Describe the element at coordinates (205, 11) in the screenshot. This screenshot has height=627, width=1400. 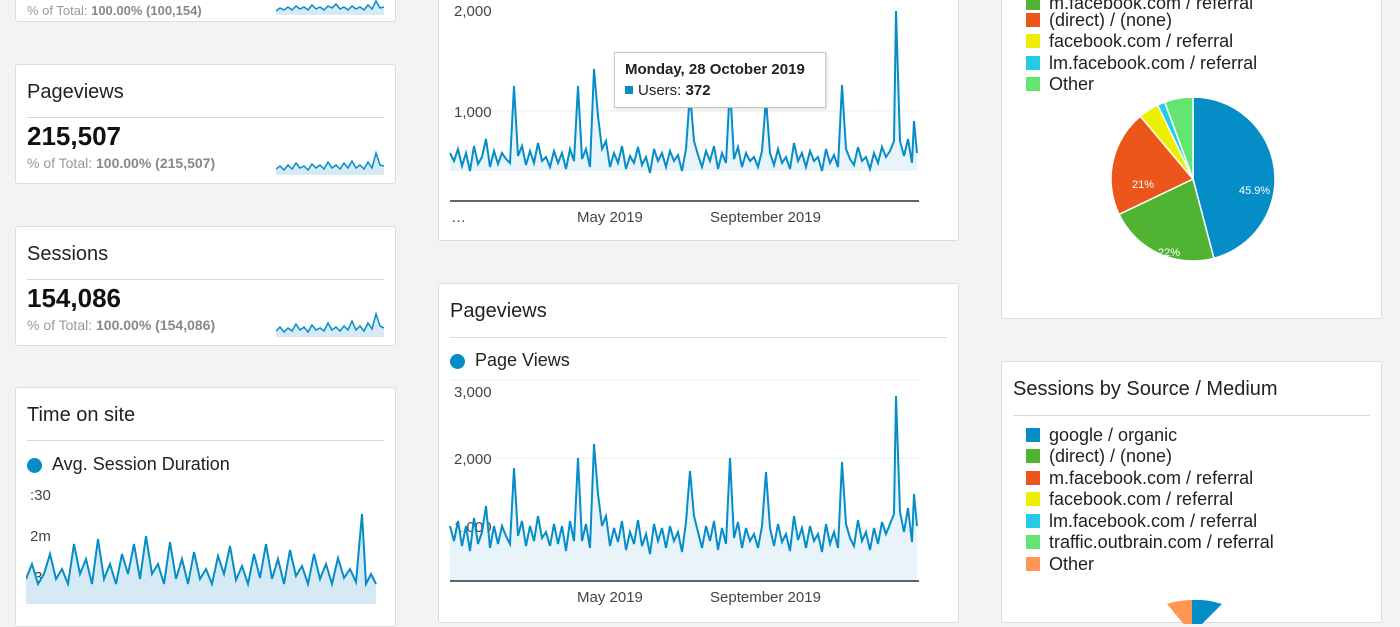
I see `users-metric-card: % of Total: 100.00% (100,154)` at that location.